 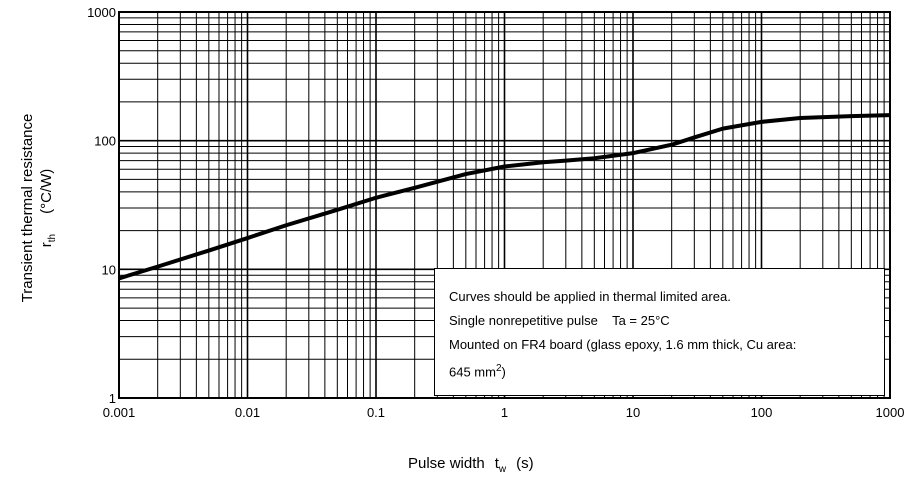 I want to click on x-tick-labels: 0.001 0.01 0.1 1 10 100 1000, so click(x=504, y=412).